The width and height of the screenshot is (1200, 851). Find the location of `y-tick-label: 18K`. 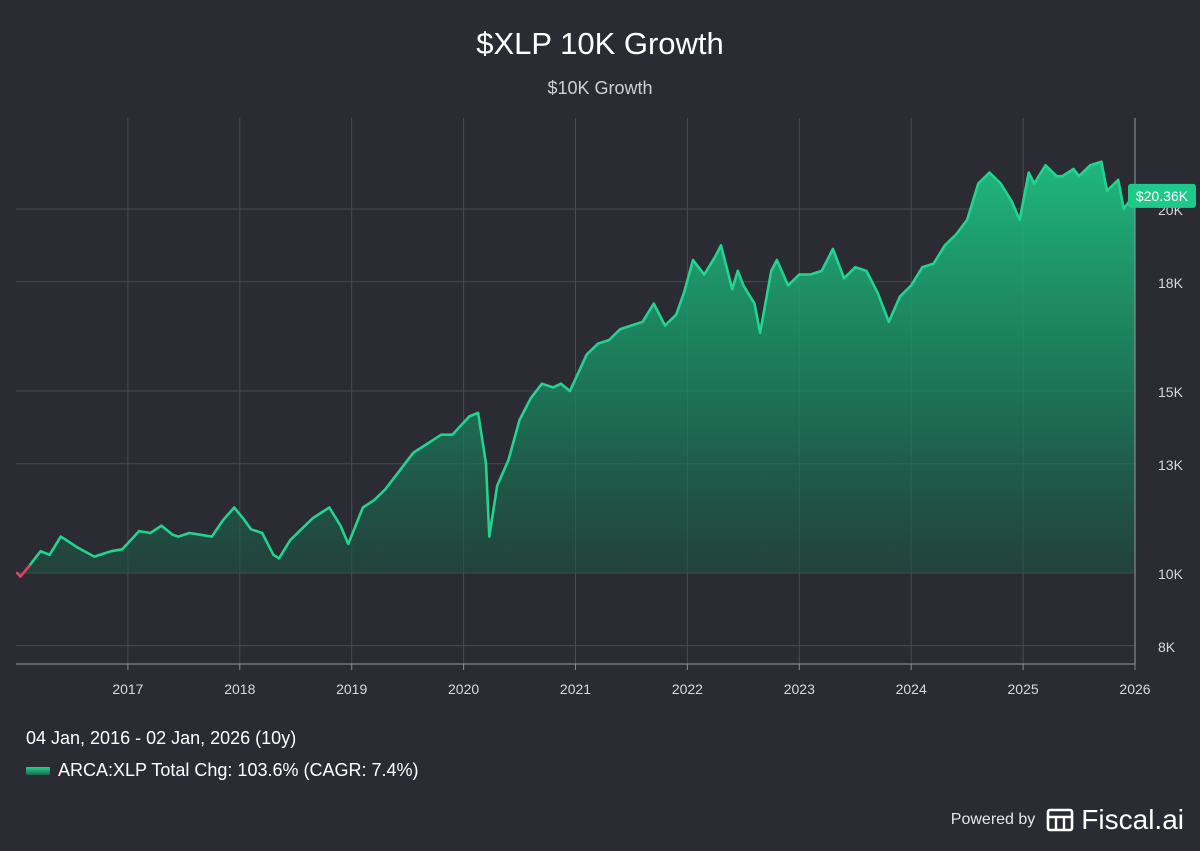

y-tick-label: 18K is located at coordinates (1171, 283).